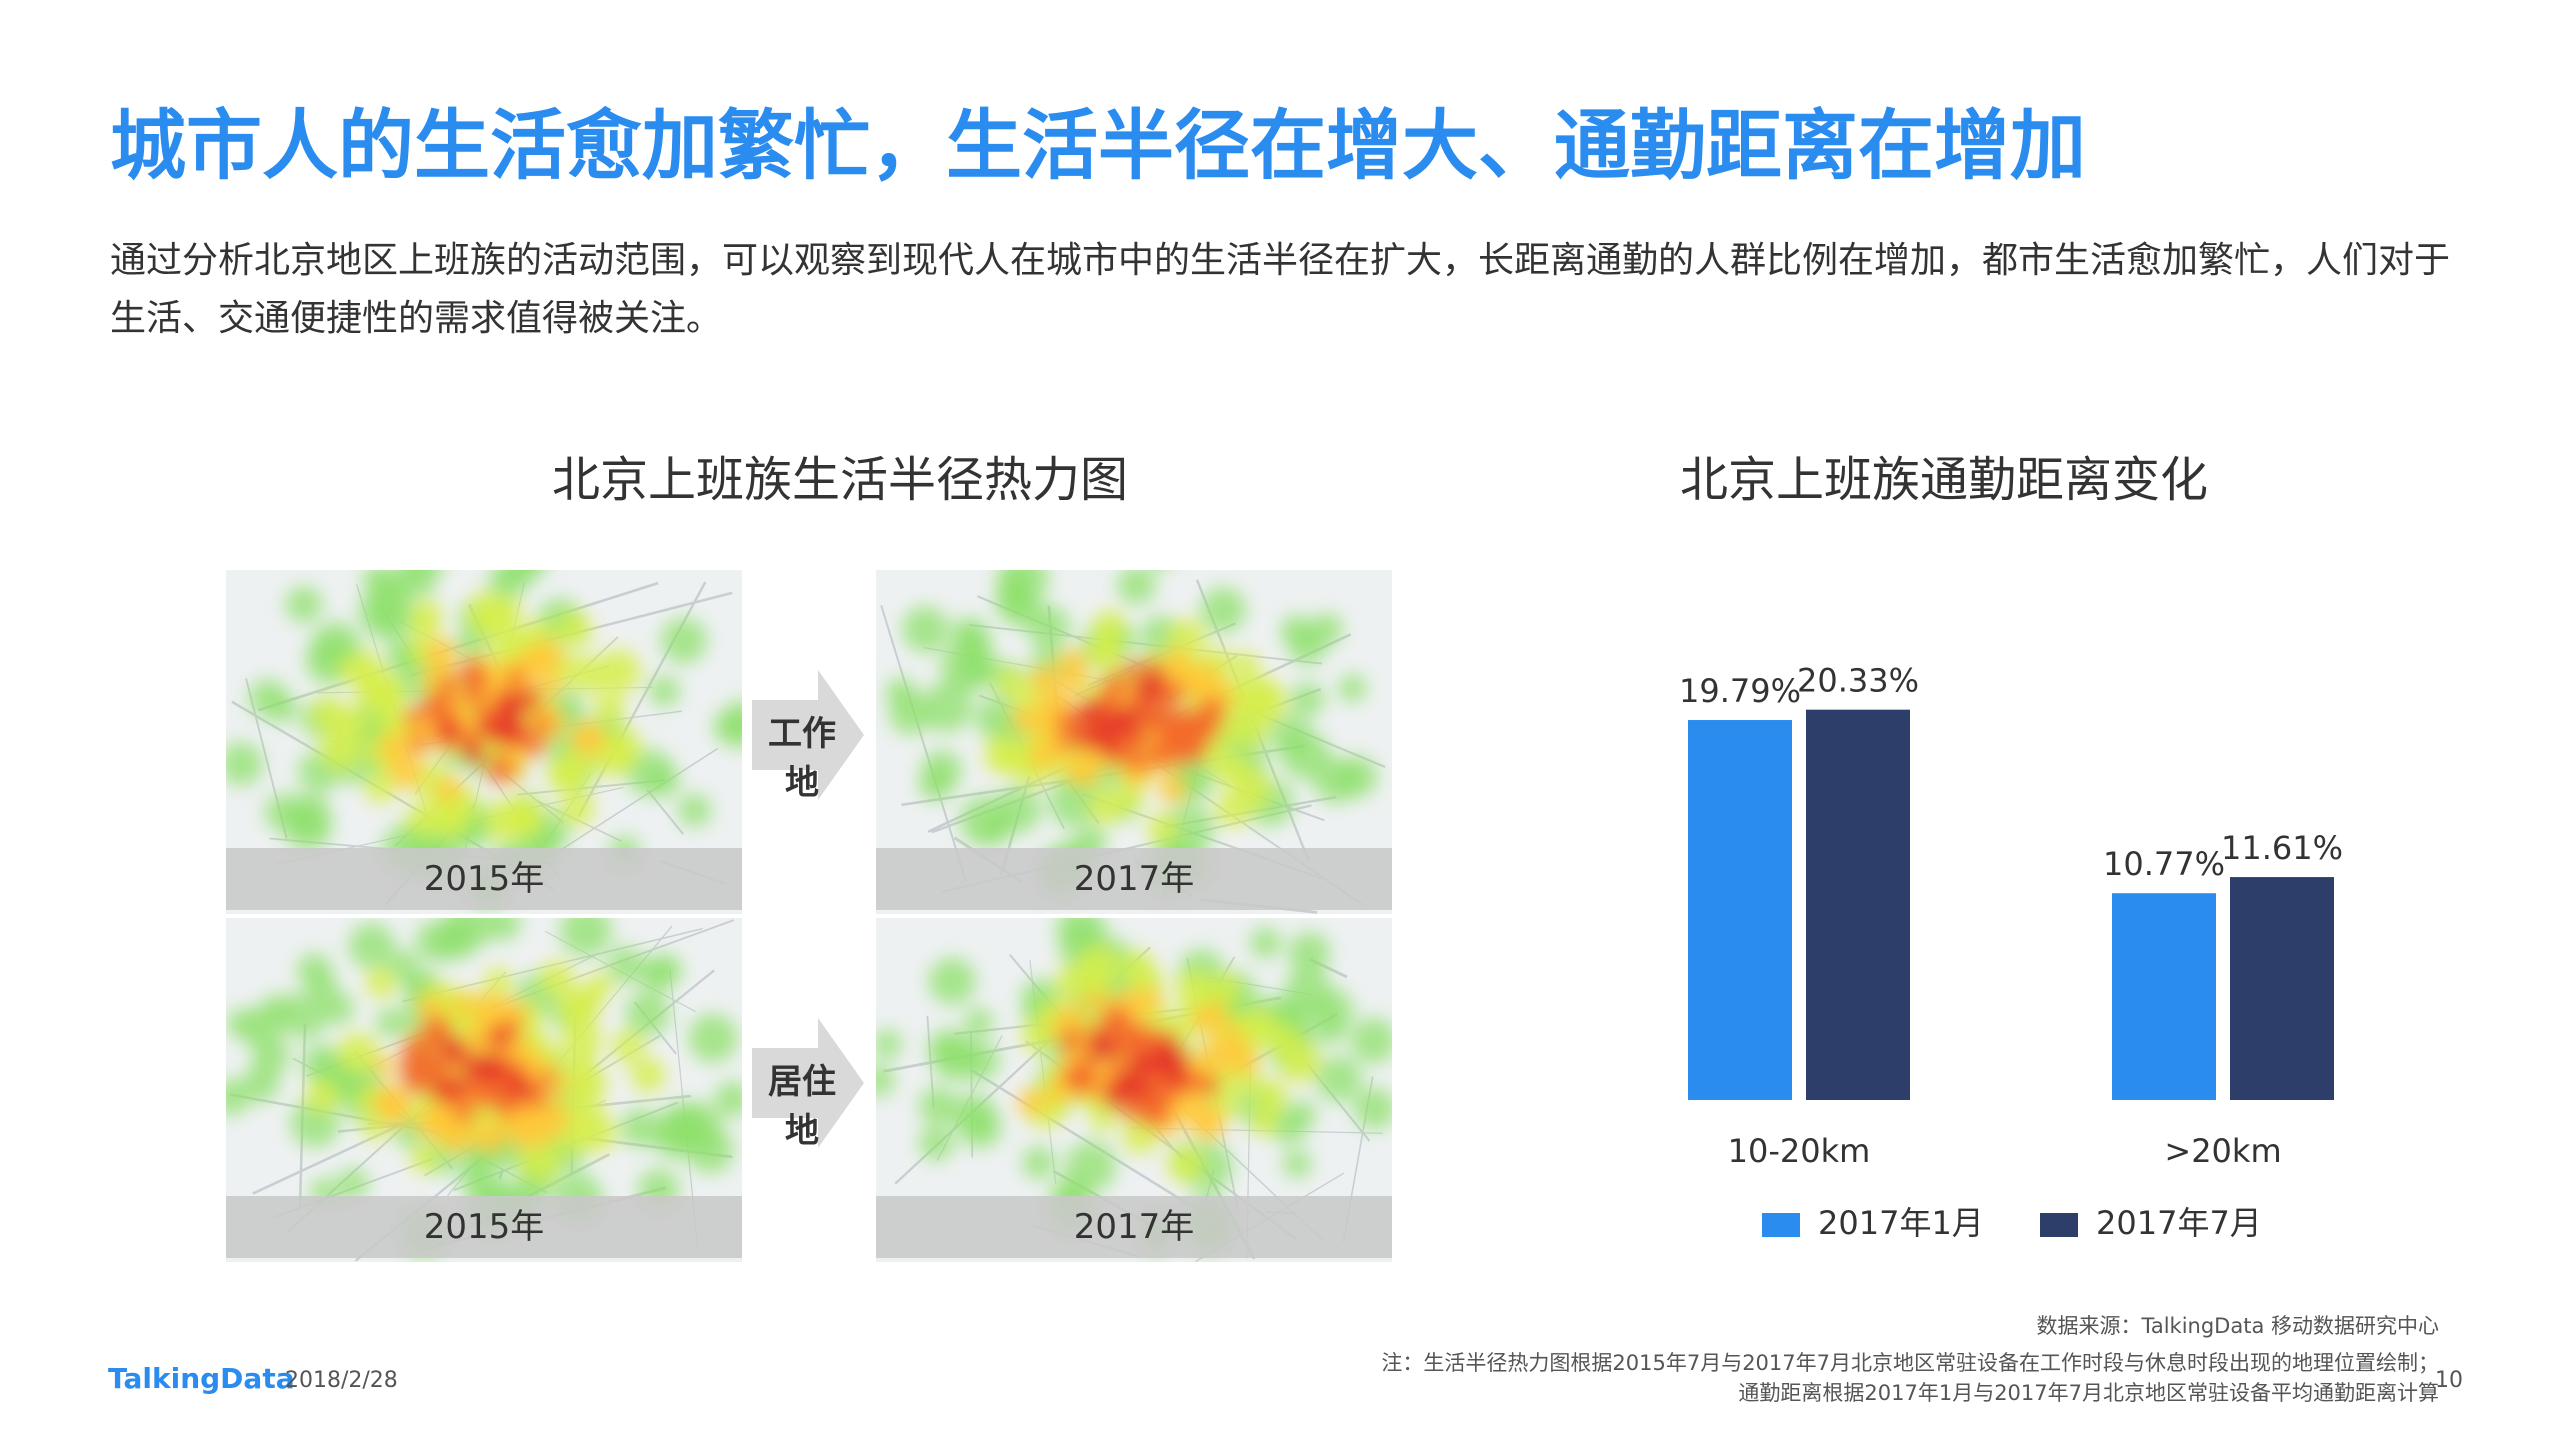 This screenshot has height=1439, width=2559. I want to click on category-label-1: >20km, so click(2222, 1151).